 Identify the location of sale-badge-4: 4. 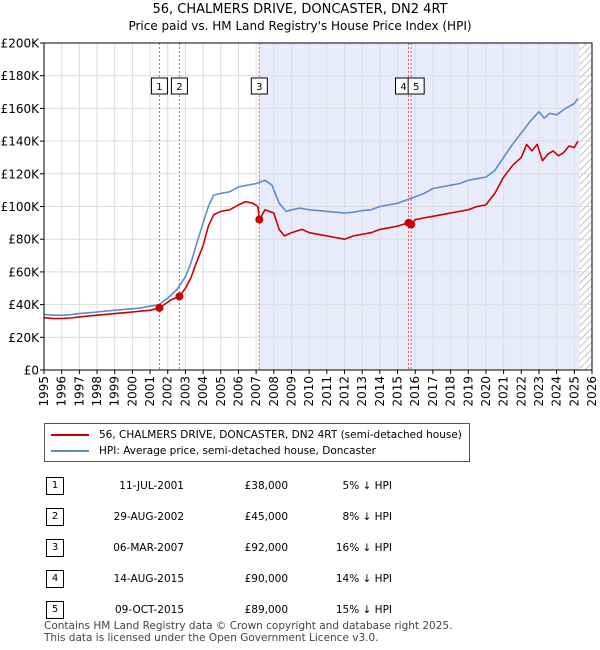
(404, 86).